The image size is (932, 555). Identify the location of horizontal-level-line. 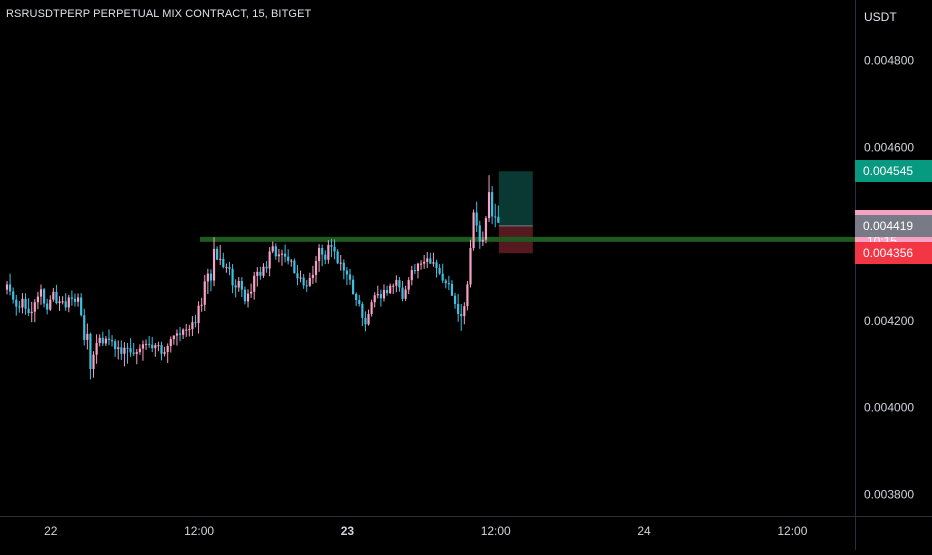
(527, 239).